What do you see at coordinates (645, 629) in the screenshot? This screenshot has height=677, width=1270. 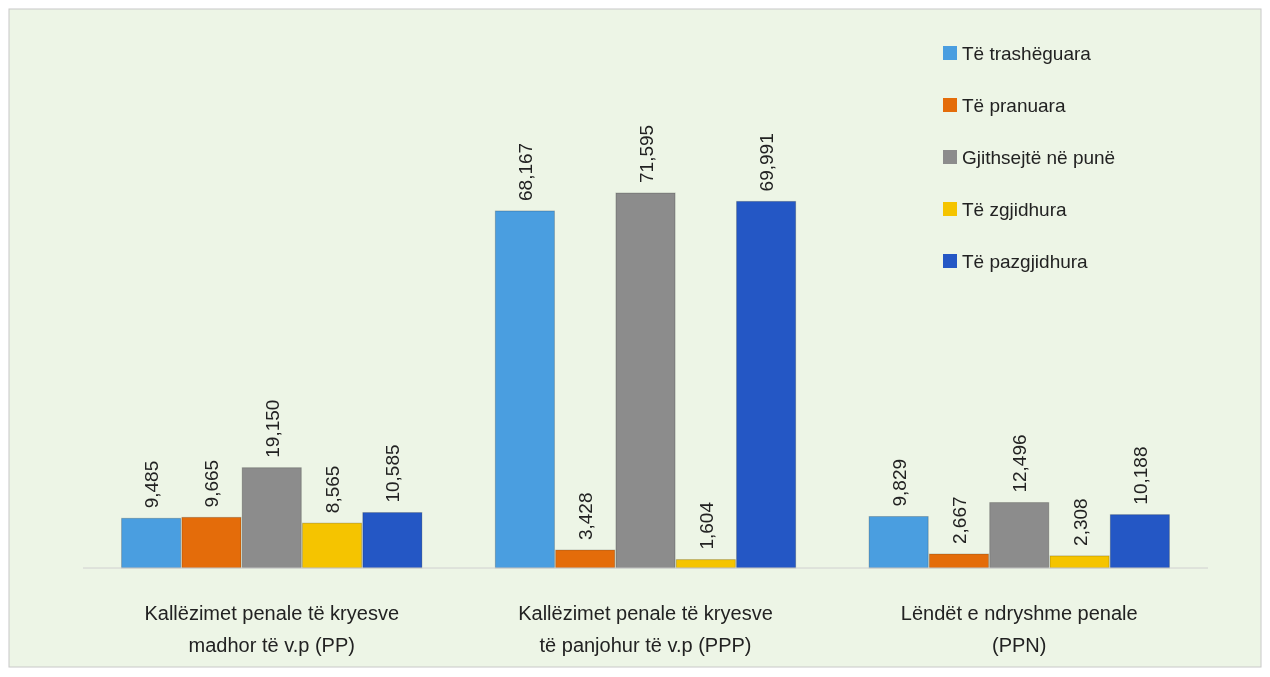 I see `x-tick-label: Kallëzimet penale të kryesve të panjohur të v.p (PPP)` at bounding box center [645, 629].